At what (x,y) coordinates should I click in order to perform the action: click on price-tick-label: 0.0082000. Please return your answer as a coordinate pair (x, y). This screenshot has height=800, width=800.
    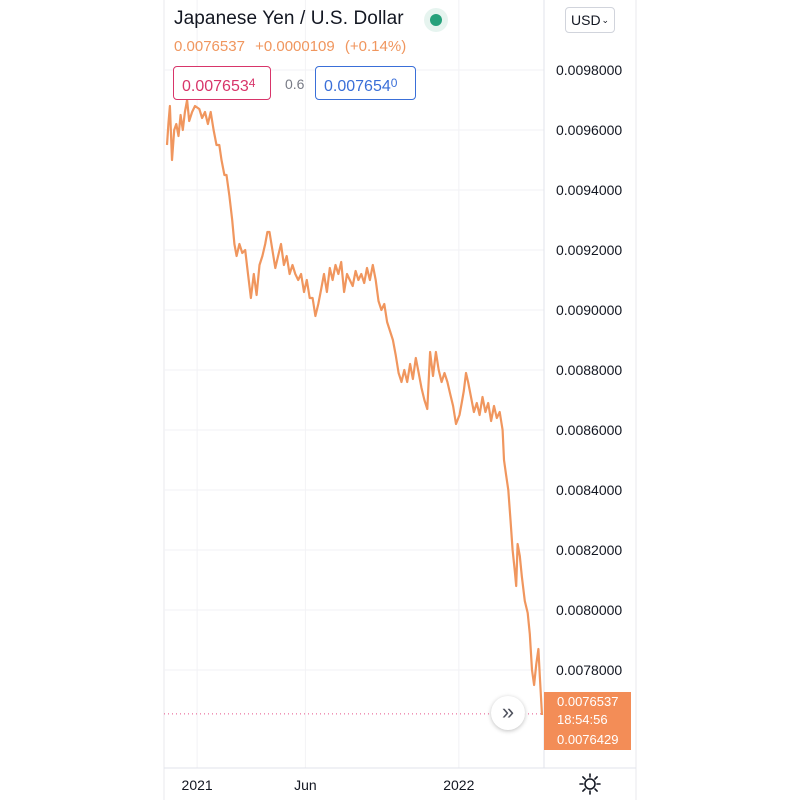
    Looking at the image, I should click on (589, 550).